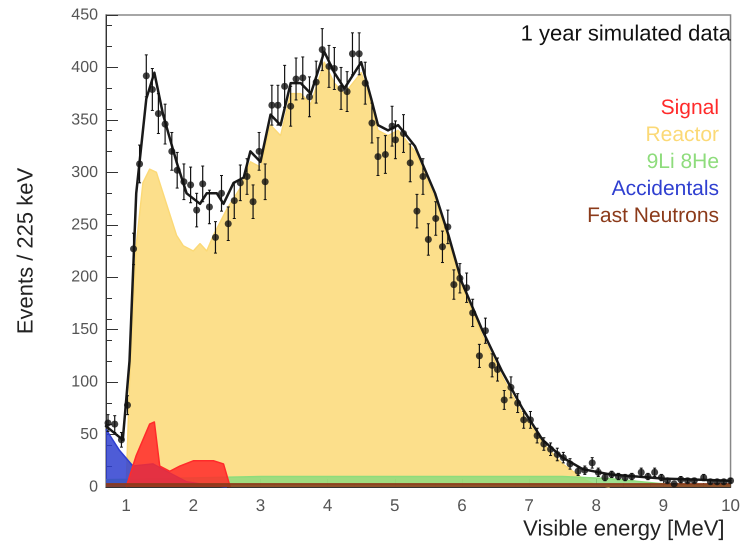 The width and height of the screenshot is (743, 547). I want to click on y-tick-label: 250, so click(84, 225).